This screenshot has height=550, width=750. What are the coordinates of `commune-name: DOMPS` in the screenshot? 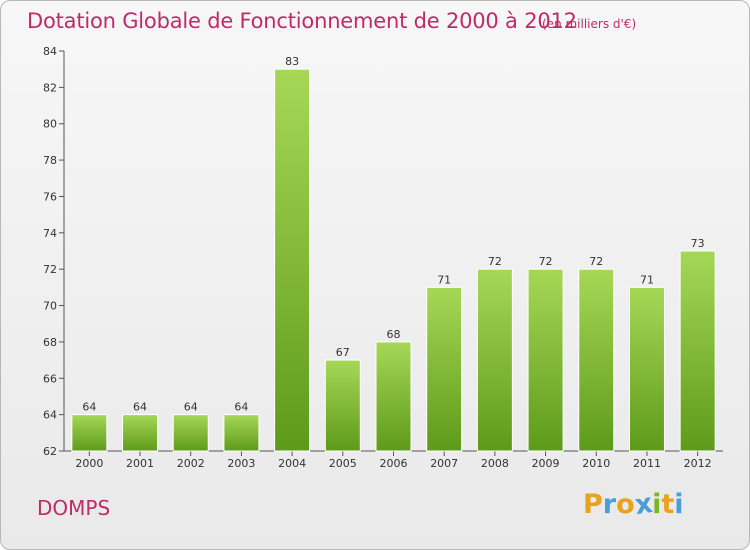 It's located at (74, 508).